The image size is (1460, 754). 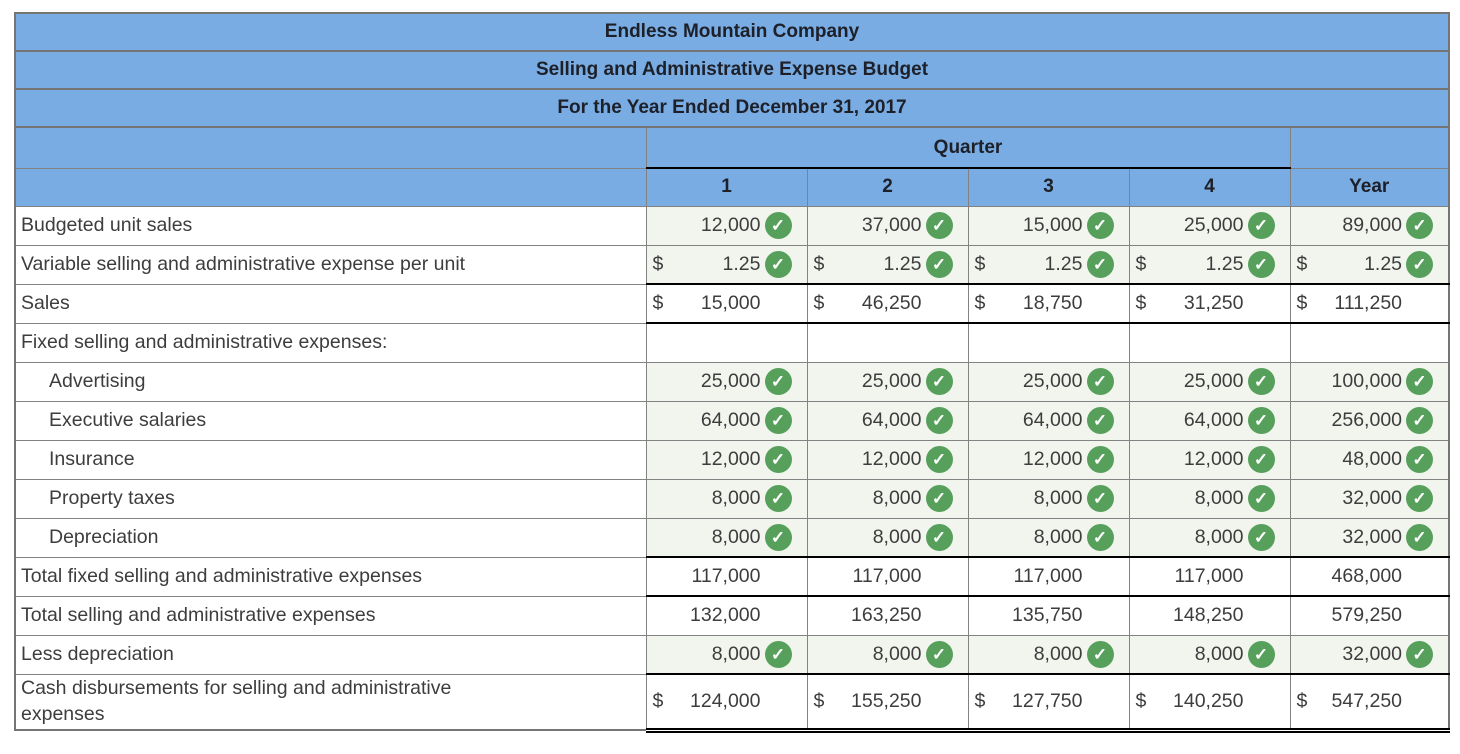 I want to click on value-cell: $140,250, so click(x=1209, y=703).